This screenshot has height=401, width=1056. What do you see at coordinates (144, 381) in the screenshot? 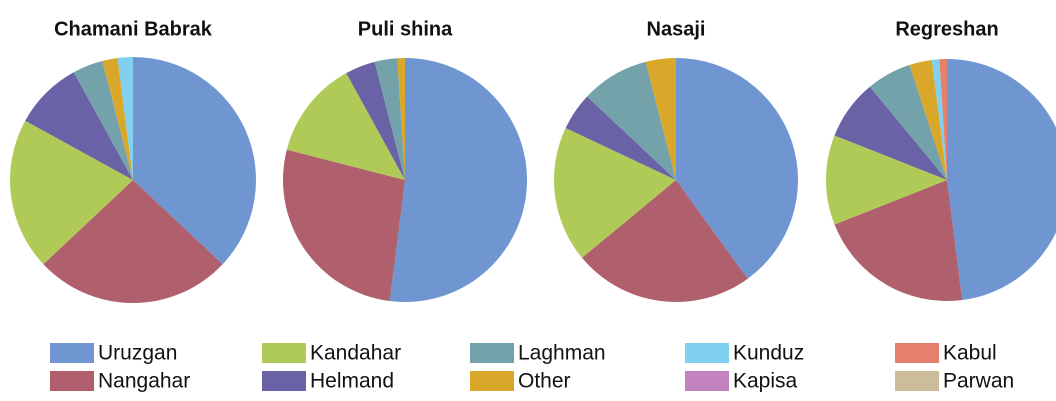
I see `legend-label: Nangahar` at bounding box center [144, 381].